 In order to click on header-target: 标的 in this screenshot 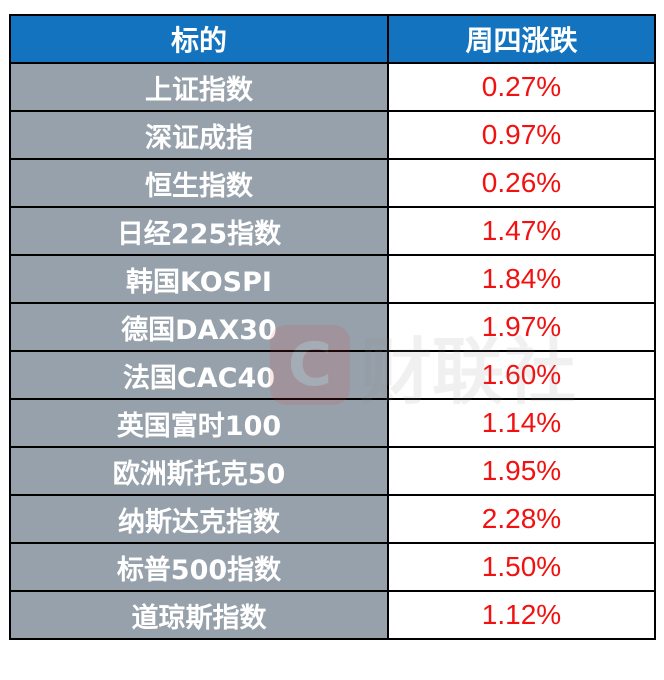, I will do `click(199, 39)`.